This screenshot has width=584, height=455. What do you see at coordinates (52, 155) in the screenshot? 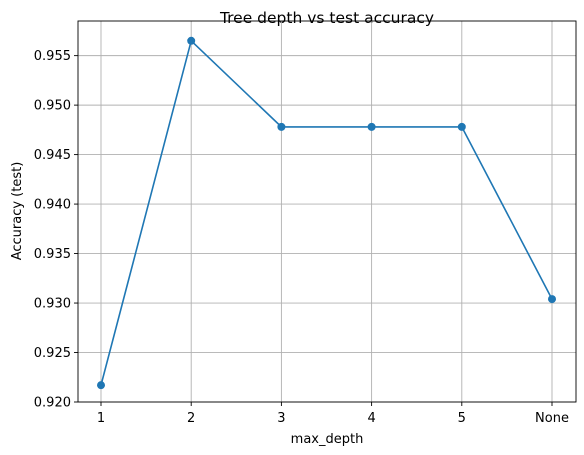
I see `y-tick-label: 0.945` at bounding box center [52, 155].